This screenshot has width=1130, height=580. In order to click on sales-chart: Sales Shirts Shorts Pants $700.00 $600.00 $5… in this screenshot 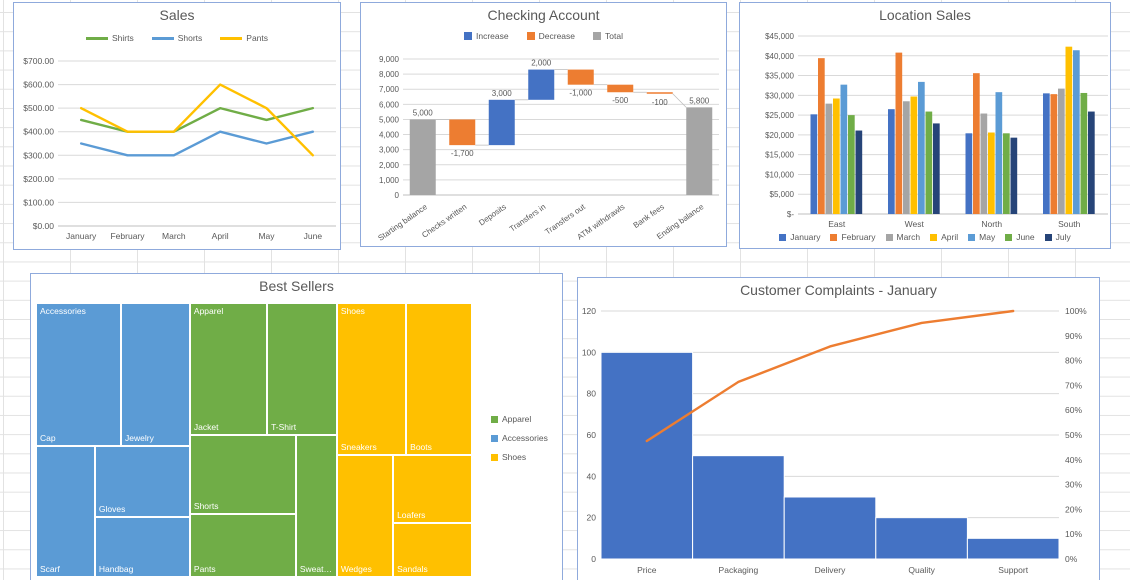, I will do `click(177, 126)`.